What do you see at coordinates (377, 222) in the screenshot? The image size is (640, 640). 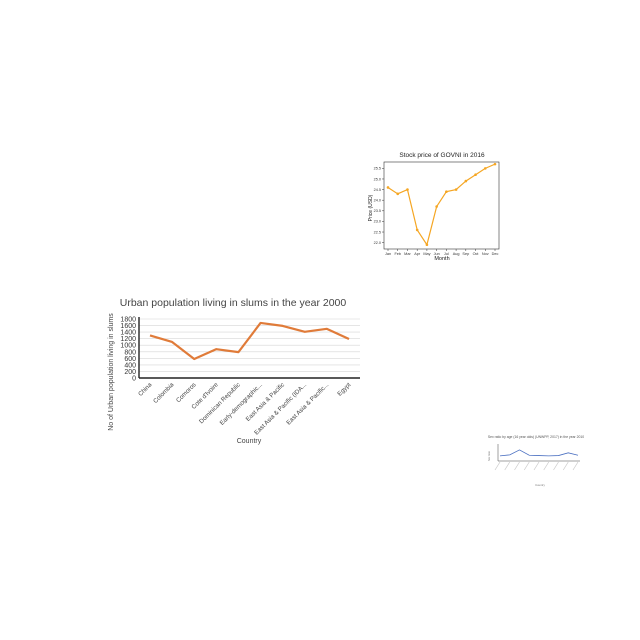 I see `y-tick-label: 23.0` at bounding box center [377, 222].